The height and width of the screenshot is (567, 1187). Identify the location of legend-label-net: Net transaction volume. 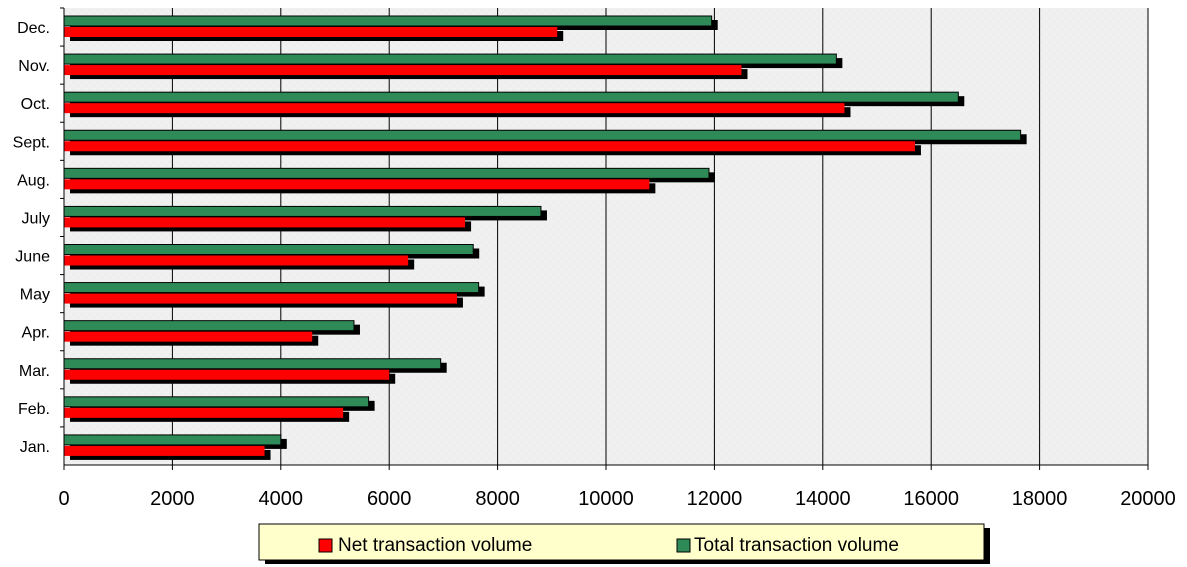
(435, 545).